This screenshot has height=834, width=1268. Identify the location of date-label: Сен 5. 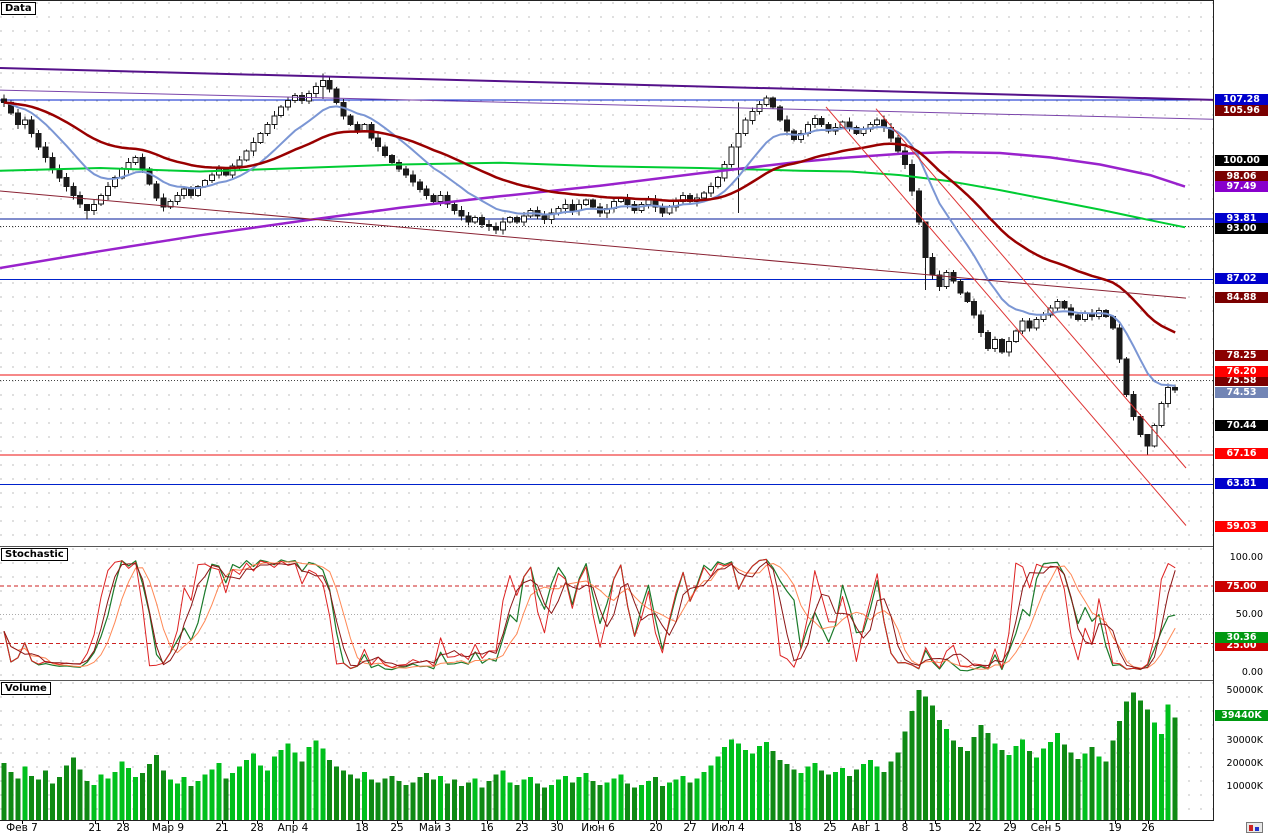
(1046, 828).